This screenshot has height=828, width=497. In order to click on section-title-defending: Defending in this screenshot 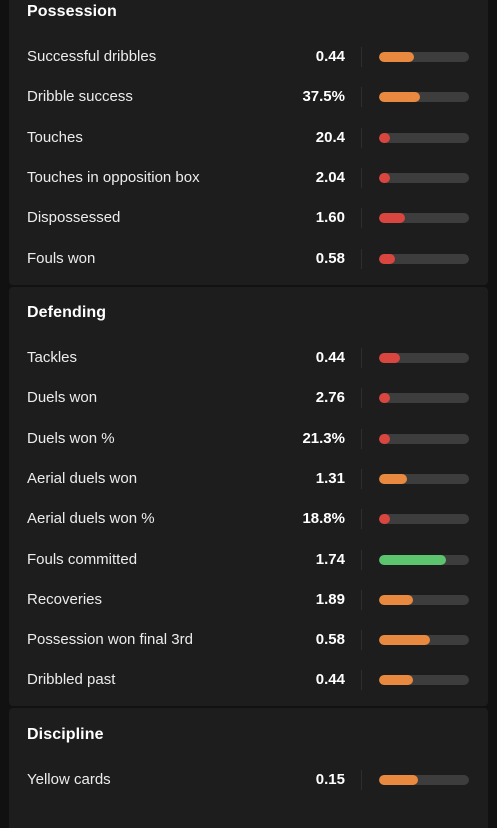, I will do `click(67, 312)`.